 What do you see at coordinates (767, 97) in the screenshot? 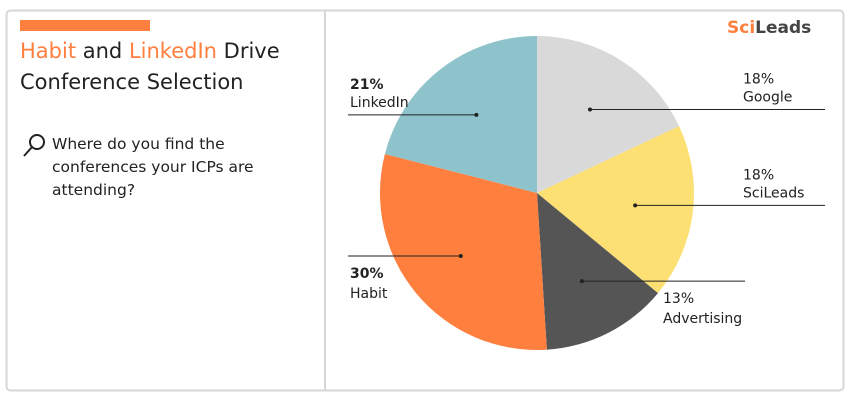
I see `category-label: Google` at bounding box center [767, 97].